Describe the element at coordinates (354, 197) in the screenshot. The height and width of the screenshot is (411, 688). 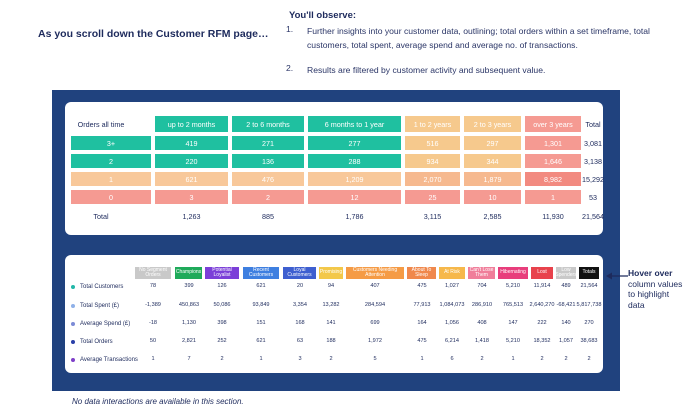
I see `matrix-cell: 12` at that location.